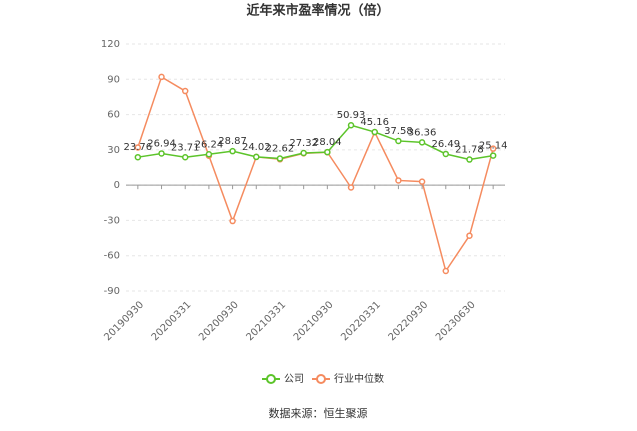  Describe the element at coordinates (209, 144) in the screenshot. I see `data-label: 26.24` at that location.